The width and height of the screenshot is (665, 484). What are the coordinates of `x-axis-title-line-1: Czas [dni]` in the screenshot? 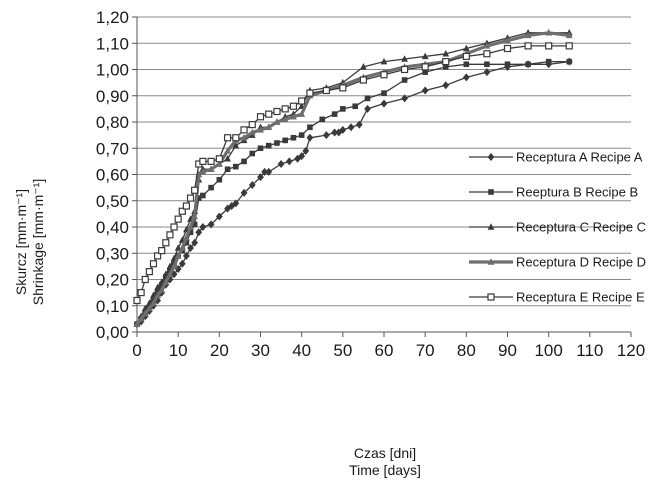 It's located at (385, 453).